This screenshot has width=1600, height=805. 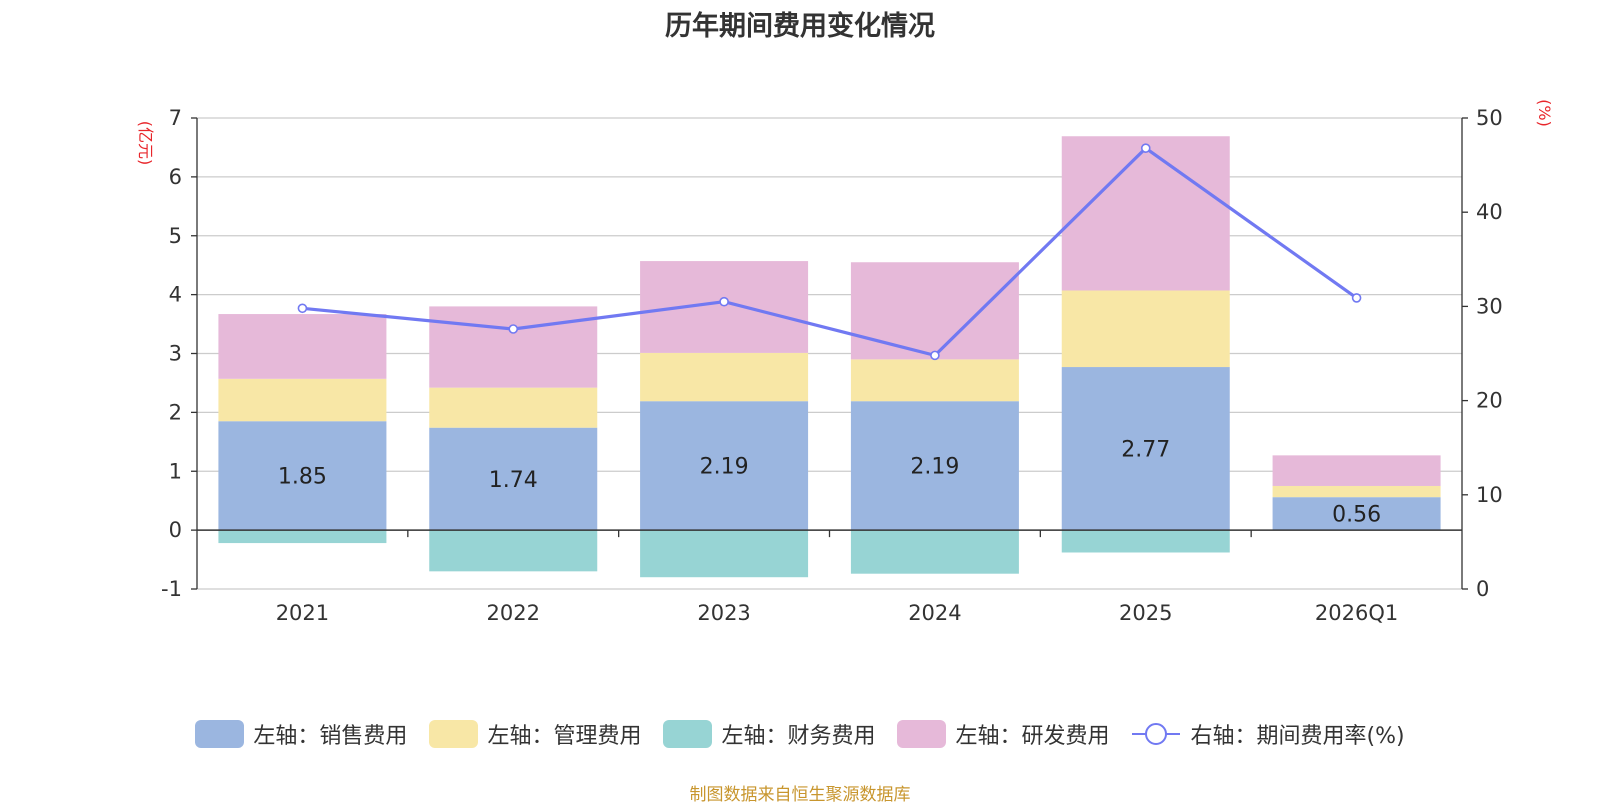 I want to click on legend-item-4: 左轴：研发费用, so click(x=1003, y=734).